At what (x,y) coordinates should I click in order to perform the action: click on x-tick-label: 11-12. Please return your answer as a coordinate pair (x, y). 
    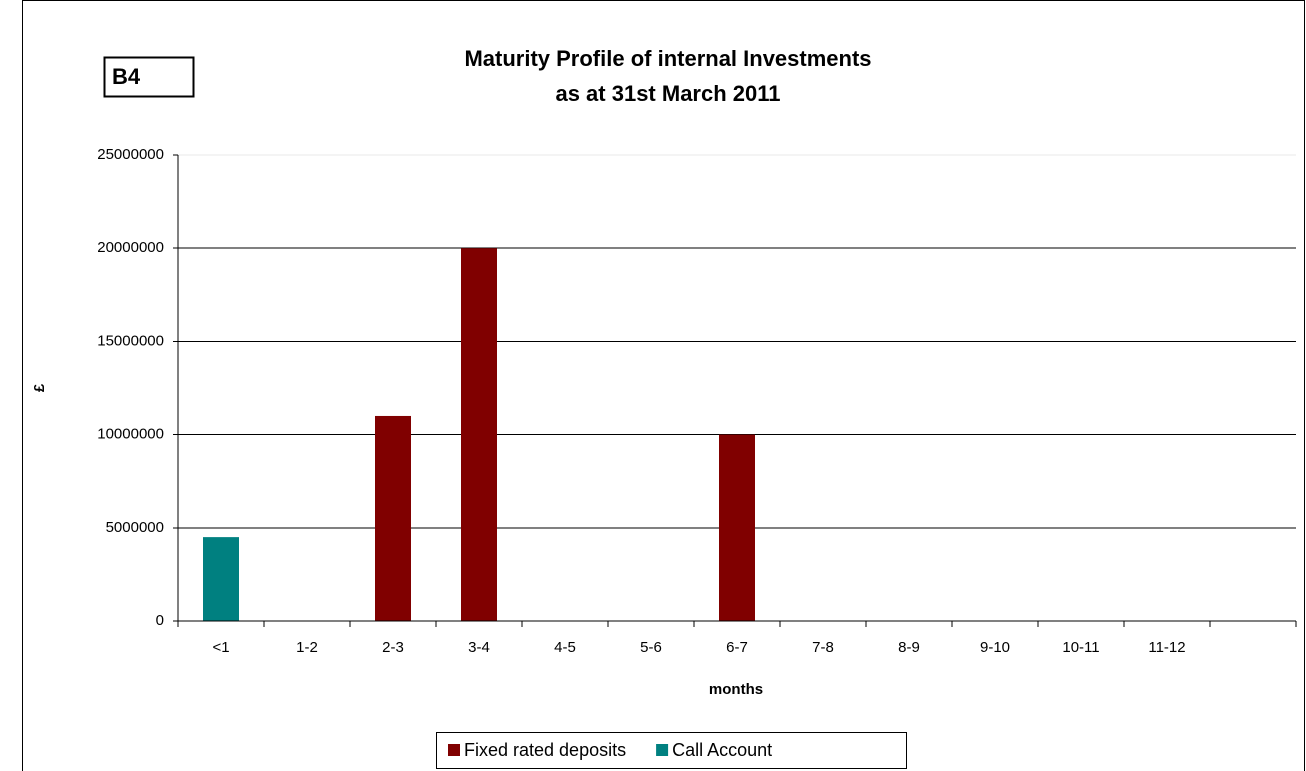
    Looking at the image, I should click on (1166, 647).